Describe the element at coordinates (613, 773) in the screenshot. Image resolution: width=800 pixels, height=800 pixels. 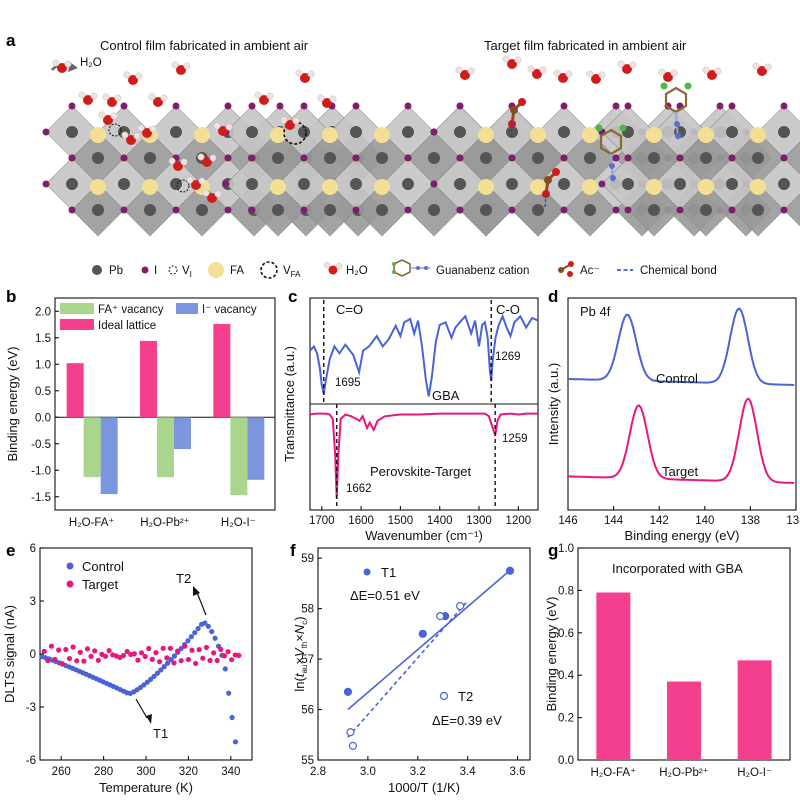
I see `category-label-0: H₂O-FA⁺` at that location.